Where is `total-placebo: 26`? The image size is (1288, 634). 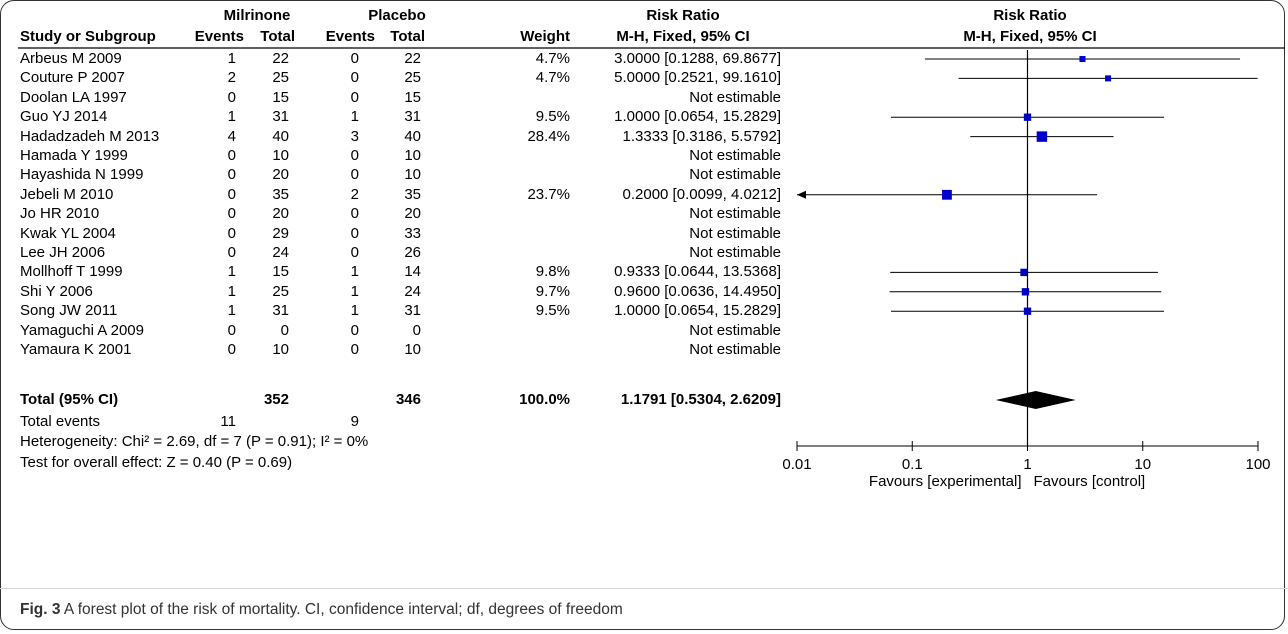
total-placebo: 26 is located at coordinates (412, 252).